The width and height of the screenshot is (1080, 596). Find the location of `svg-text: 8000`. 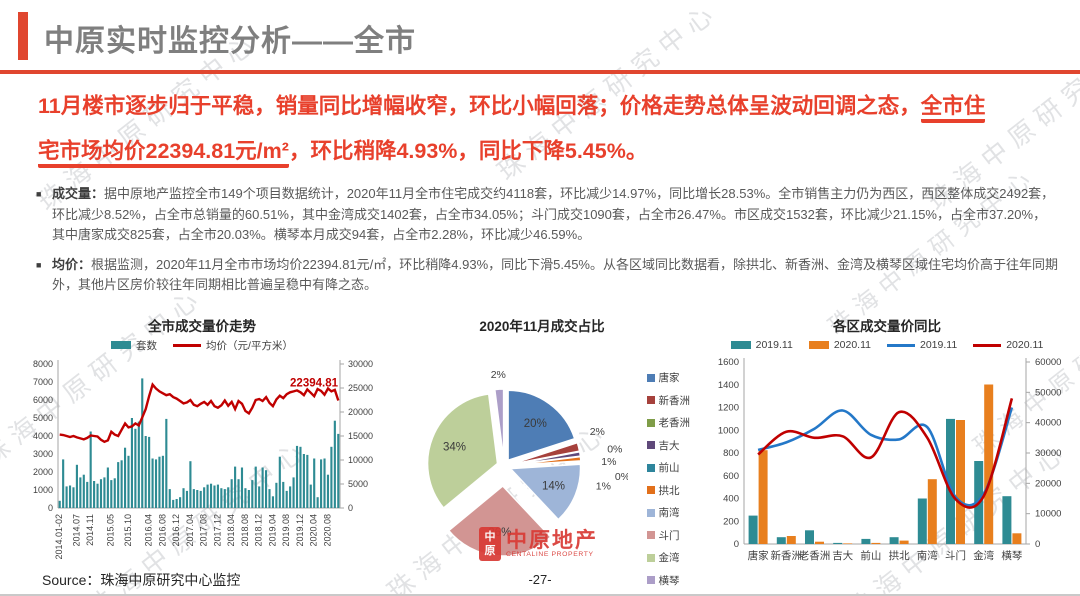

svg-text: 8000 is located at coordinates (43, 364).